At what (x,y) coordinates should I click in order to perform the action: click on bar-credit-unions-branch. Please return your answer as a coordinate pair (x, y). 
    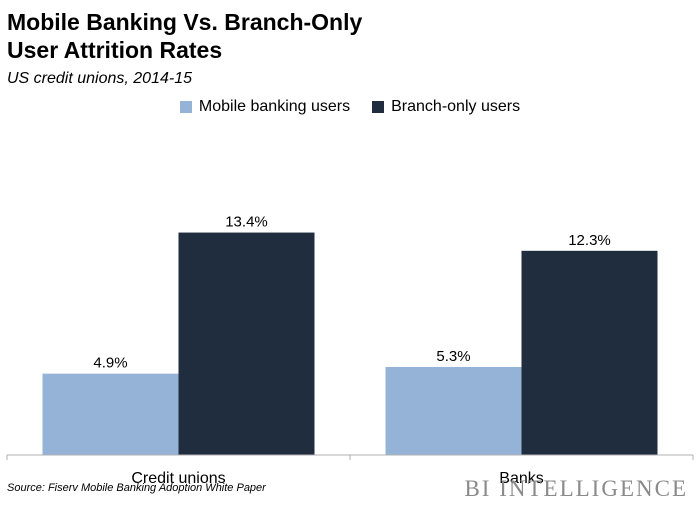
    Looking at the image, I should click on (246, 343).